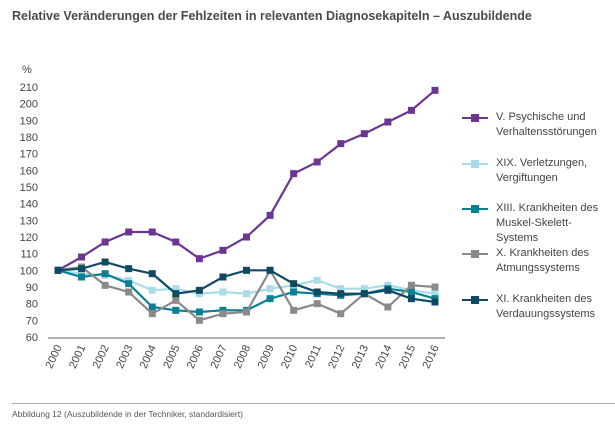 The image size is (615, 426). Describe the element at coordinates (32, 321) in the screenshot. I see `y-tick-label: 70` at that location.